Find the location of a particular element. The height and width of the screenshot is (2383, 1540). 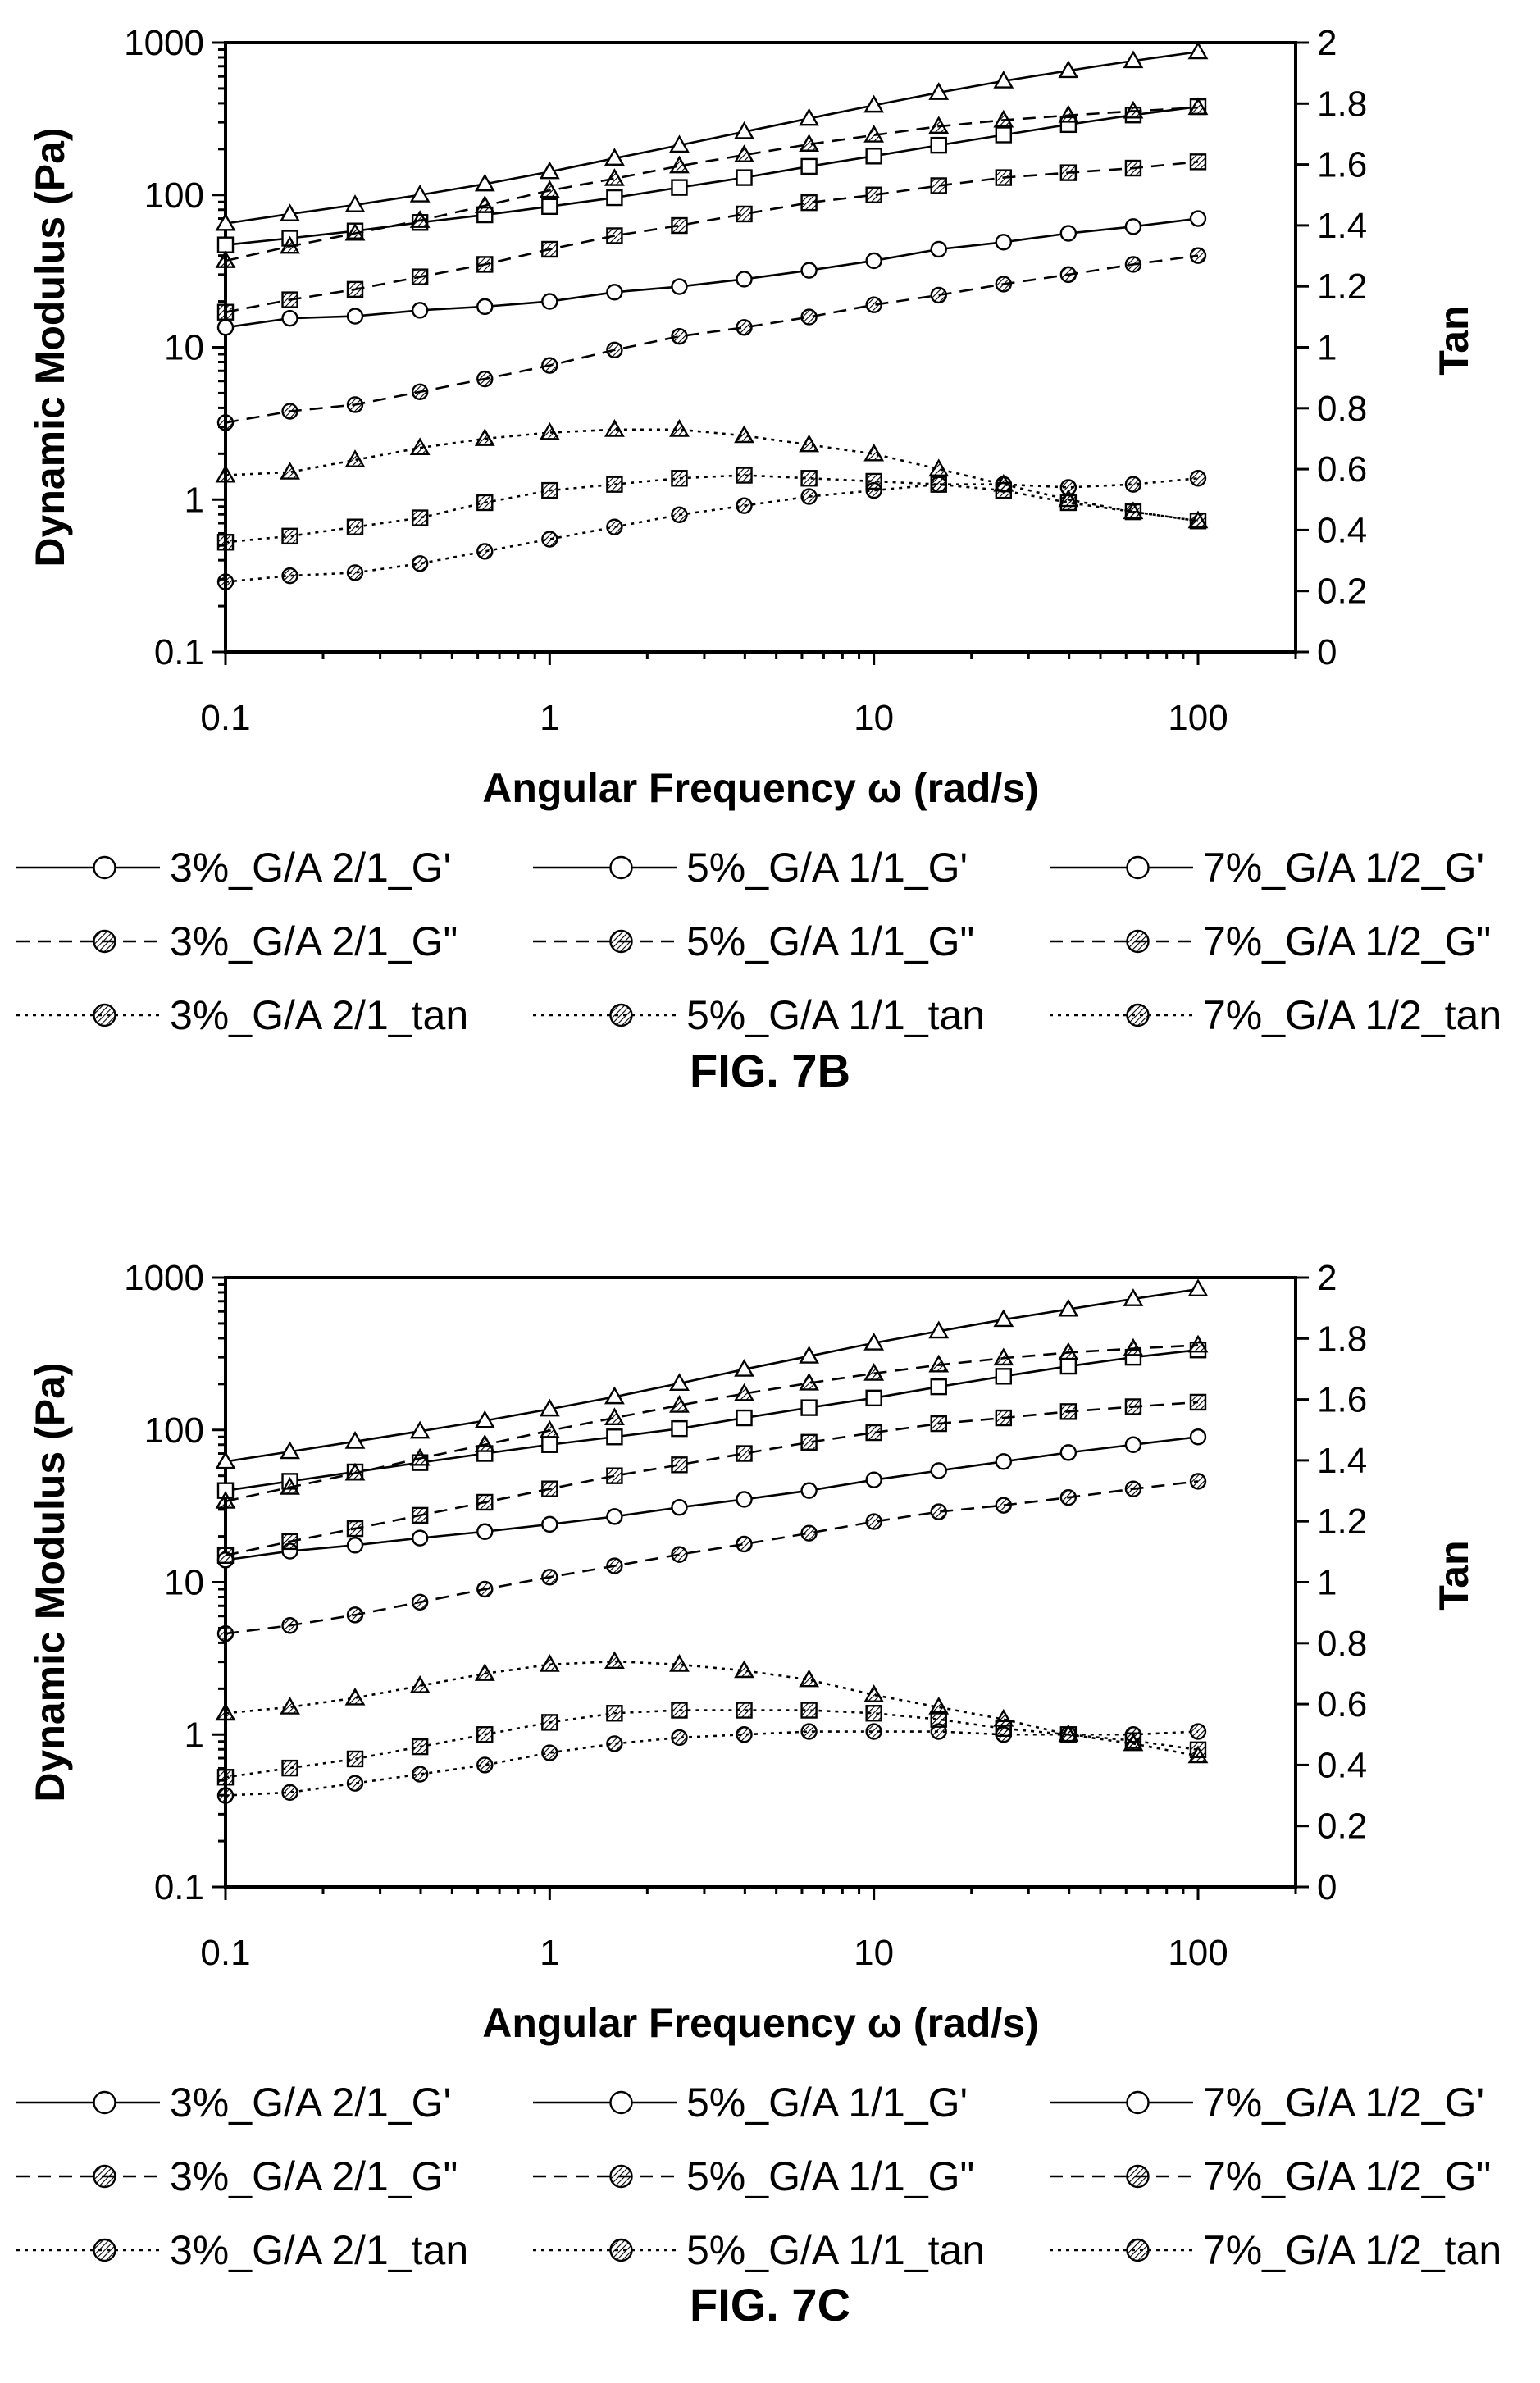

y2-tick-label: 2 is located at coordinates (1327, 43).